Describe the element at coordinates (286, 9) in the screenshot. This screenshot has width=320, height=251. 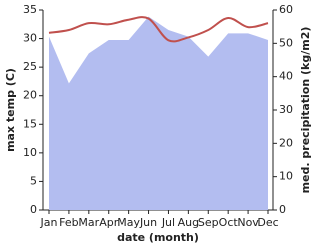
I see `y2-tick-label: 60` at that location.